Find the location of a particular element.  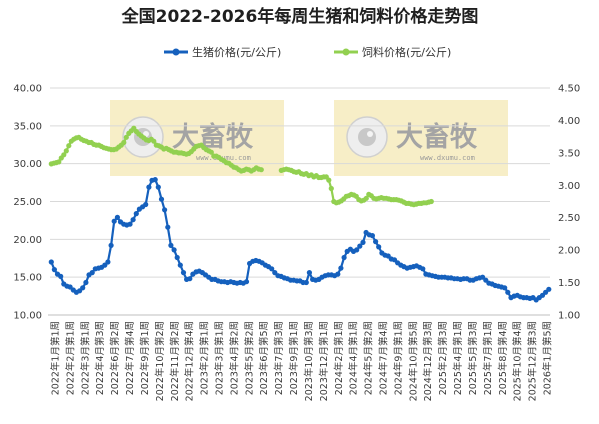

x-tick-label: 2023年9月第1周 is located at coordinates (294, 358).